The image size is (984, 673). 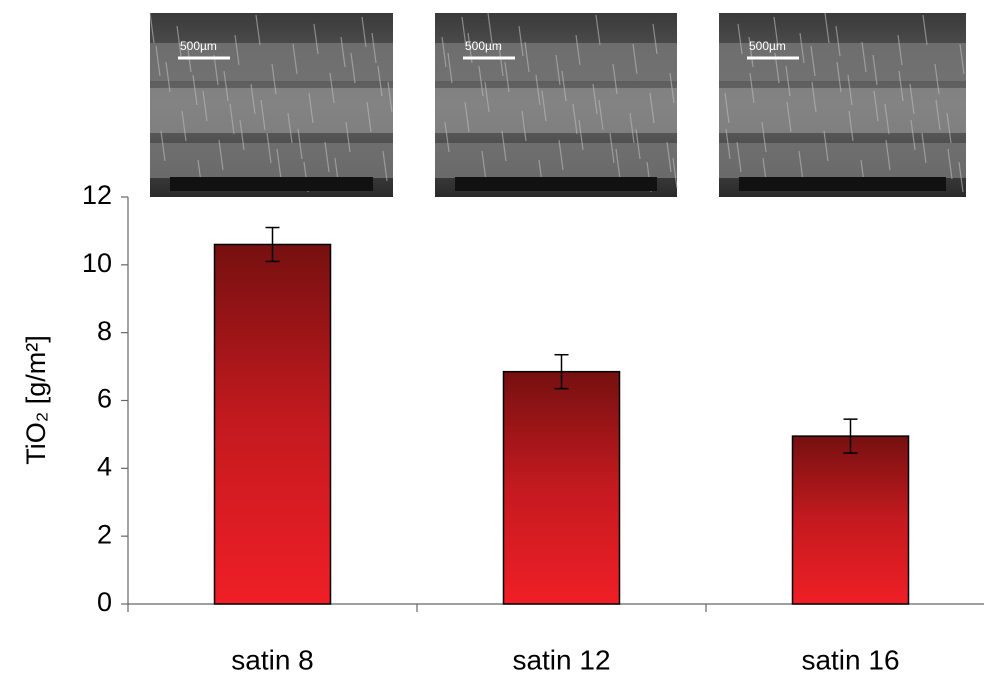 What do you see at coordinates (104, 466) in the screenshot?
I see `y-tick-label: 4` at bounding box center [104, 466].